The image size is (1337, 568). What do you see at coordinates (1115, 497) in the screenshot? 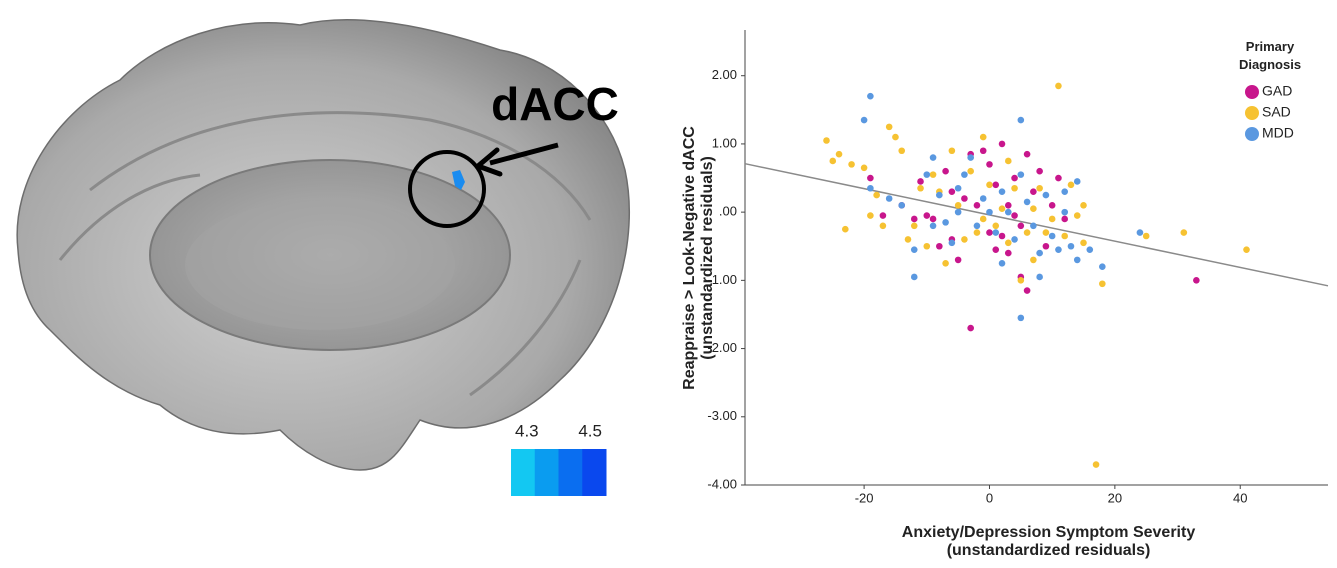
I see `x-tick-label: 20` at bounding box center [1115, 497].